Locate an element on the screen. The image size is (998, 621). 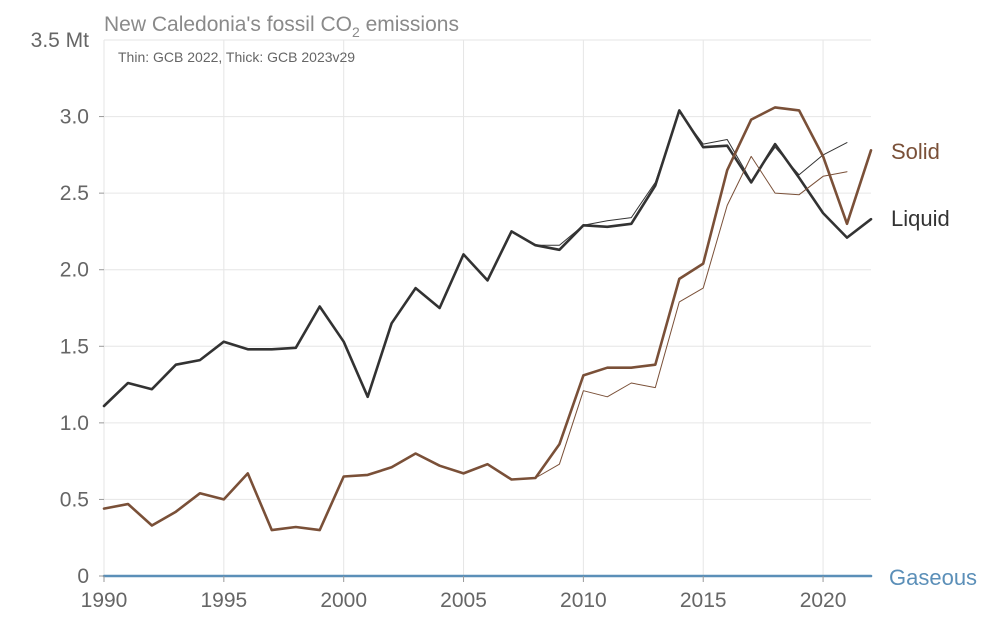
y-tick-label-0.5: 0.5 is located at coordinates (74, 499).